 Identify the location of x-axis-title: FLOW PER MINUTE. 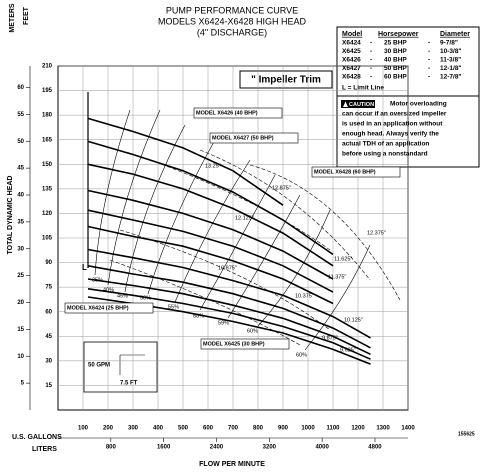
(232, 464).